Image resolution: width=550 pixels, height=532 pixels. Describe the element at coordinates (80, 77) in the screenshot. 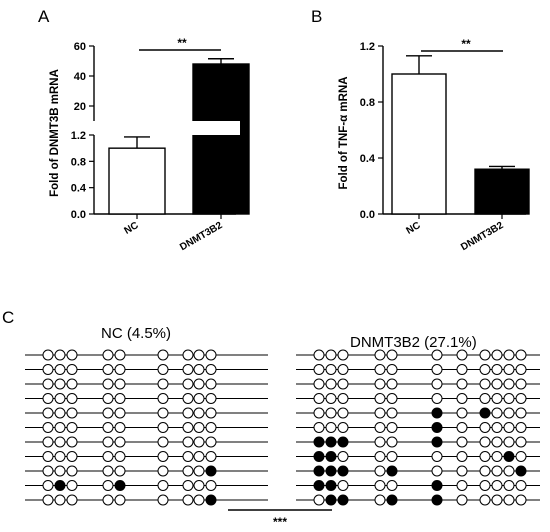

I see `chart-a-ytick-label-upper-1: 40` at that location.